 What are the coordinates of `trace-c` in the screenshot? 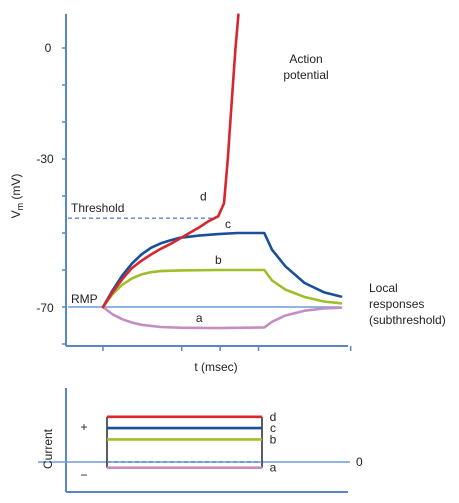 It's located at (222, 270).